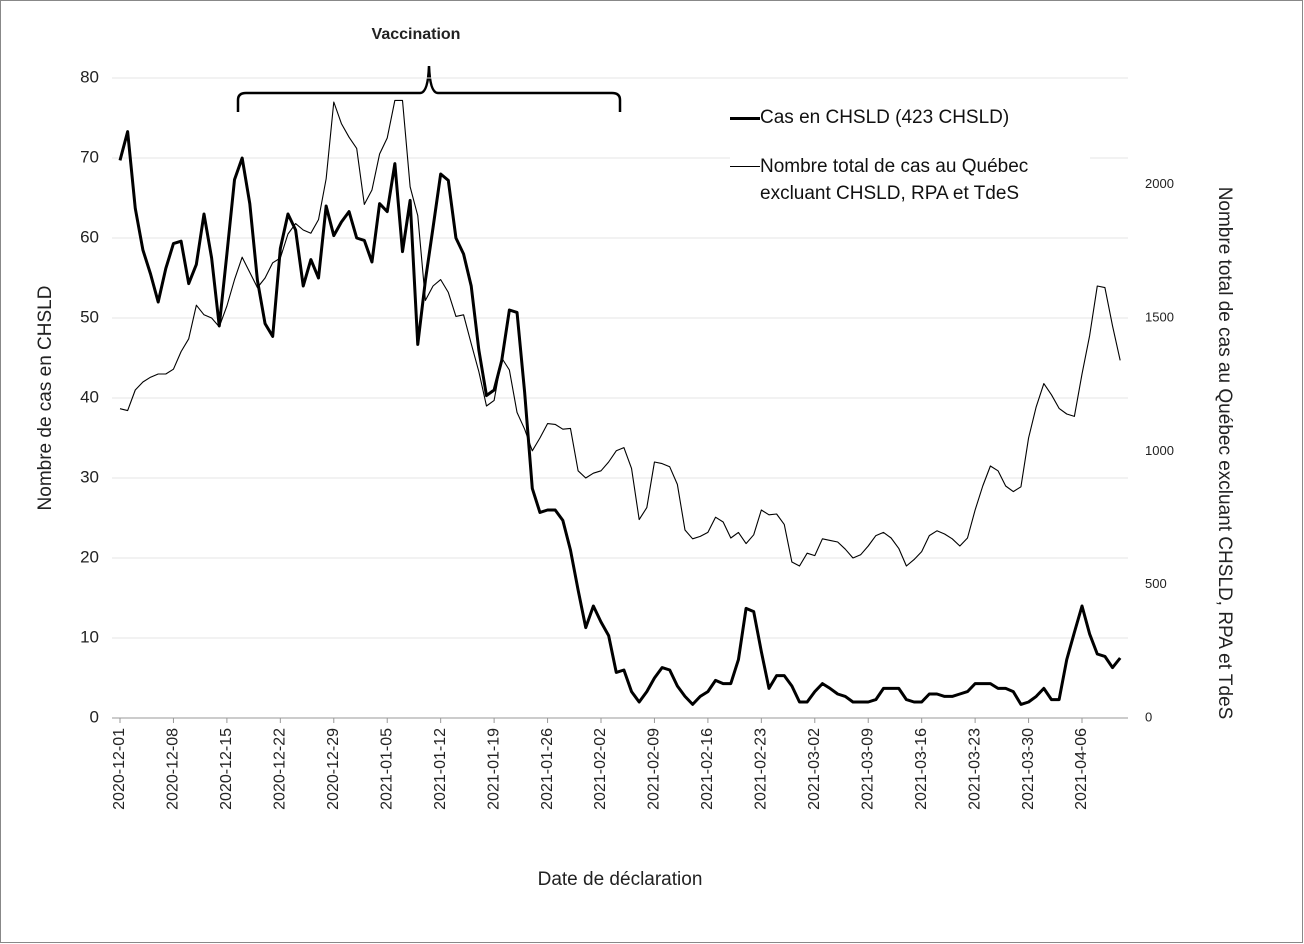  What do you see at coordinates (1159, 316) in the screenshot?
I see `y2-tick-label: 1500` at bounding box center [1159, 316].